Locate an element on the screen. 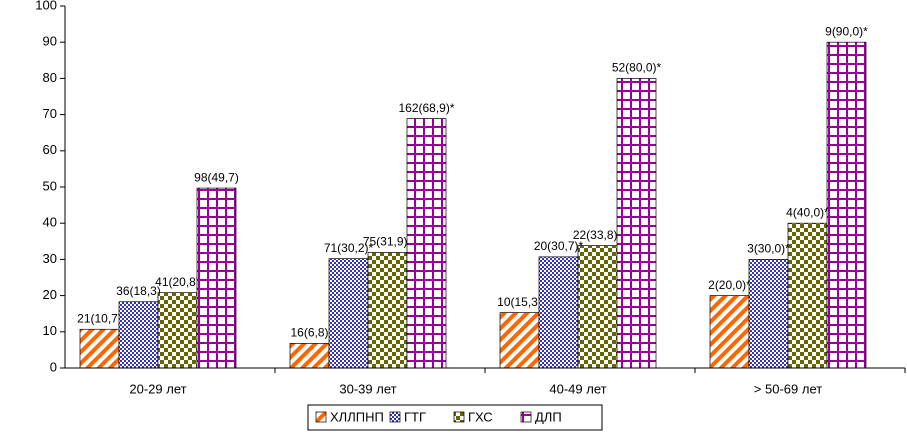 The image size is (907, 437). y-tick-label: 50 is located at coordinates (50, 185).